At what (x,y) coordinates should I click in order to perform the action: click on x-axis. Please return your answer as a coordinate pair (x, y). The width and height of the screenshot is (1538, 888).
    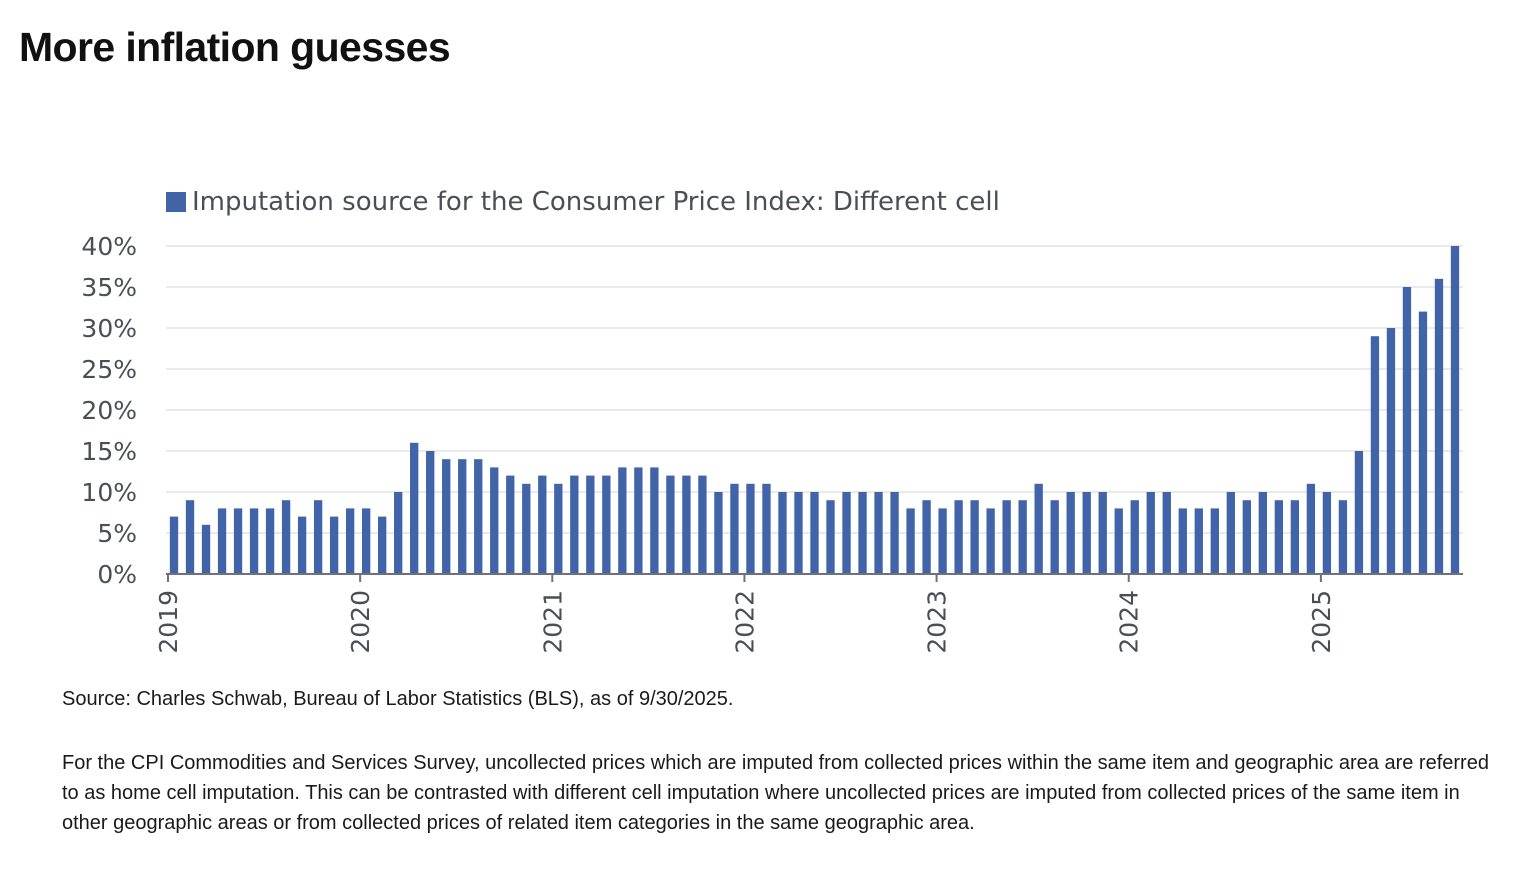
    Looking at the image, I should click on (814, 577).